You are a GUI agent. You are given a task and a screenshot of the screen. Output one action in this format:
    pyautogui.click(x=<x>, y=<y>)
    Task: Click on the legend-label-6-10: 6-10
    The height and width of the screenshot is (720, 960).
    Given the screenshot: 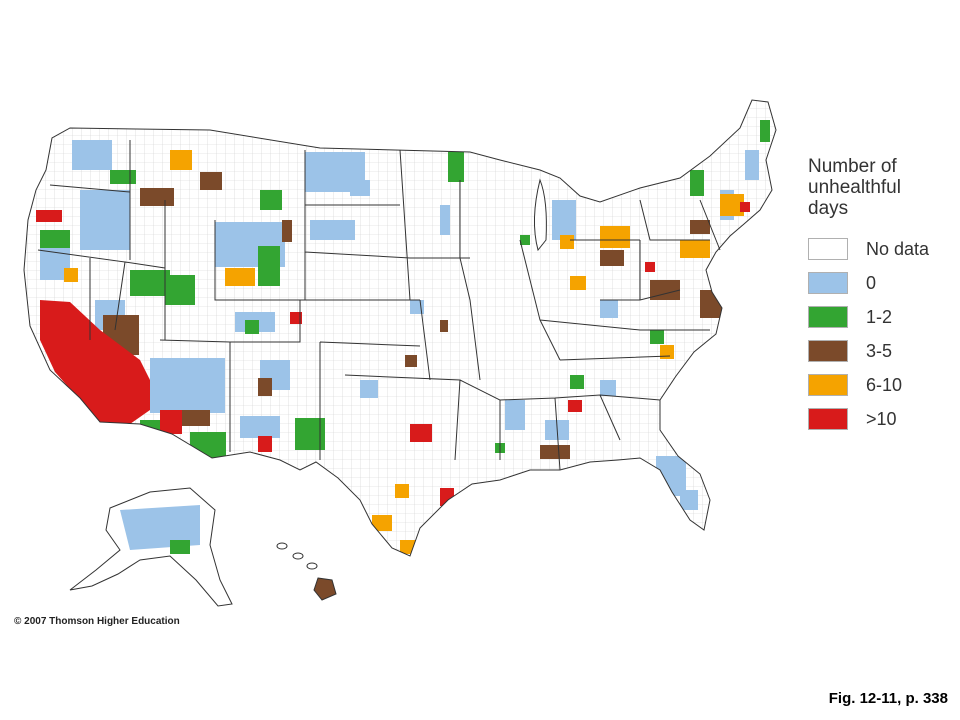 What is the action you would take?
    pyautogui.click(x=884, y=384)
    